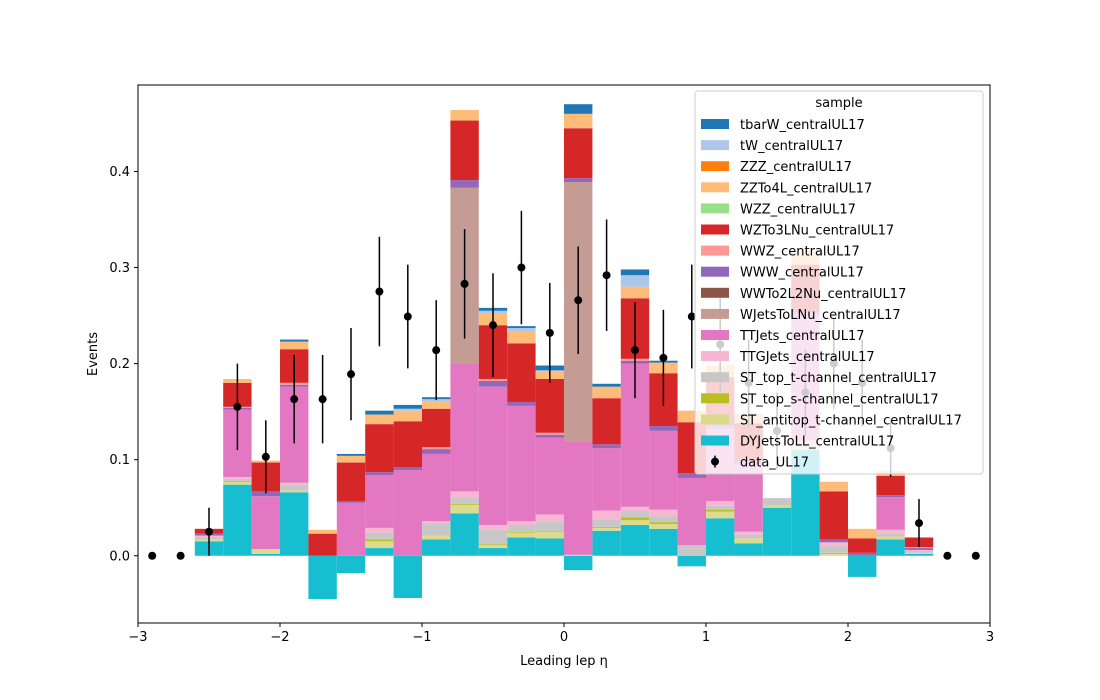 Image resolution: width=1100 pixels, height=700 pixels. What do you see at coordinates (820, 315) in the screenshot?
I see `legend-label: WJetsToLNu_centralUL17` at bounding box center [820, 315].